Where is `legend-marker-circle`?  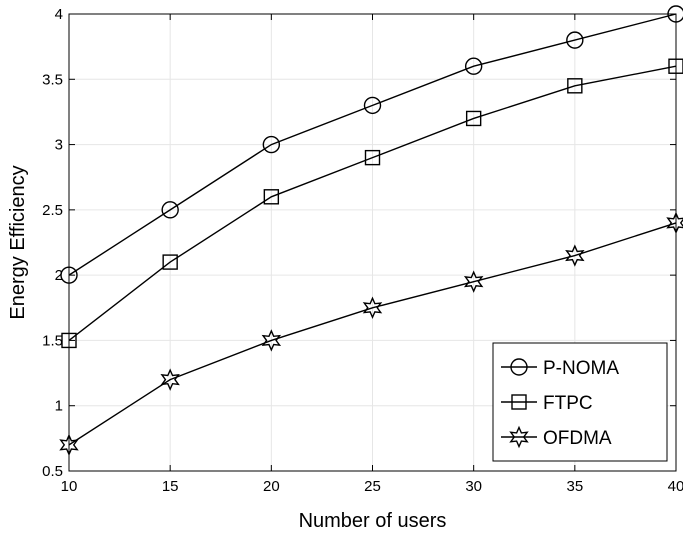
legend-marker-circle is located at coordinates (519, 367).